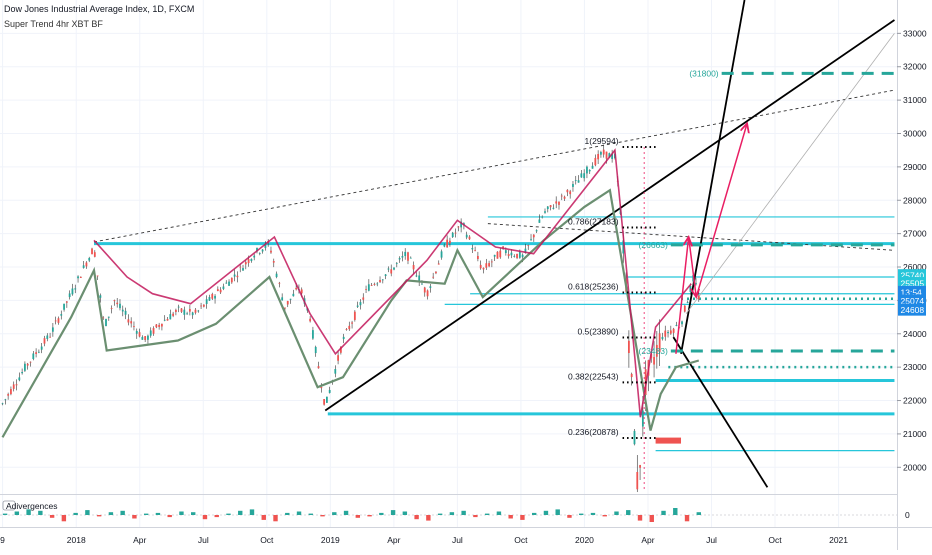 The width and height of the screenshot is (932, 555). What do you see at coordinates (9, 505) in the screenshot?
I see `indicator-settings-icon` at bounding box center [9, 505].